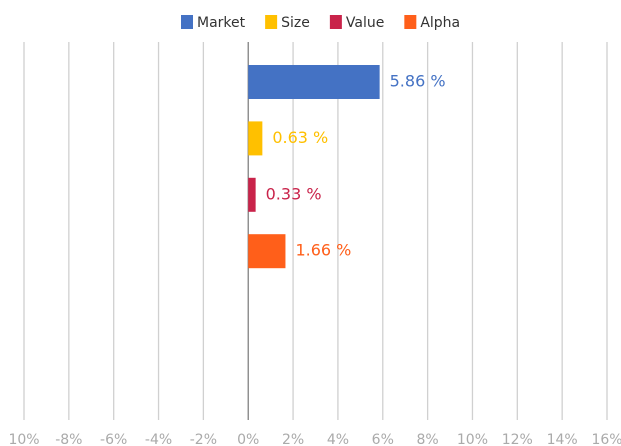 The width and height of the screenshot is (621, 446). Describe the element at coordinates (365, 23) in the screenshot. I see `legend-label: Value` at that location.